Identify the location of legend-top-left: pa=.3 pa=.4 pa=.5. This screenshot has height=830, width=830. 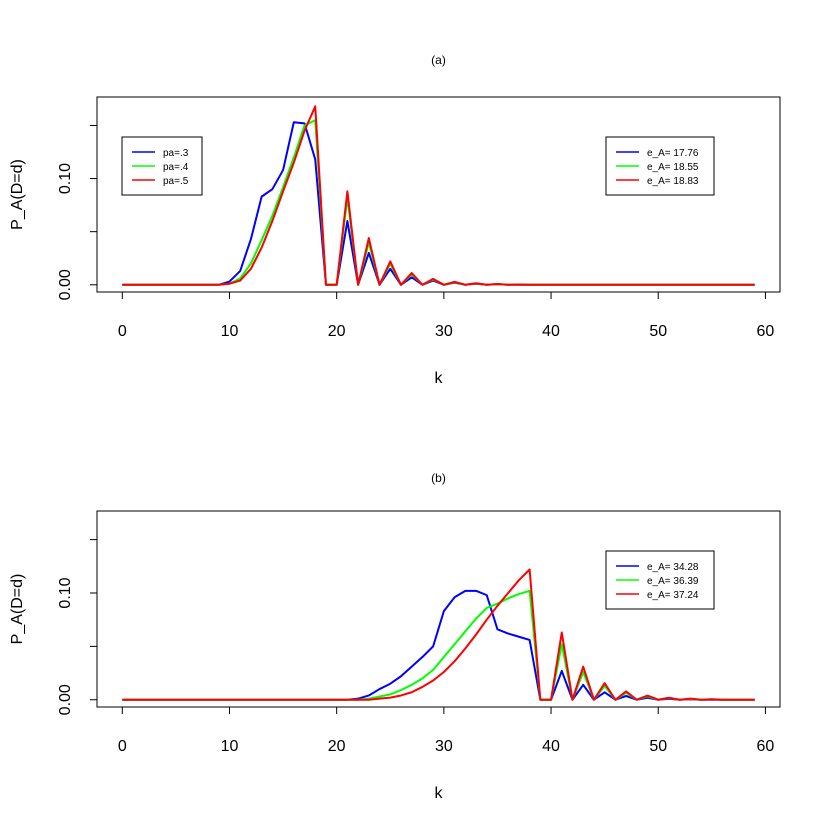
(162, 166).